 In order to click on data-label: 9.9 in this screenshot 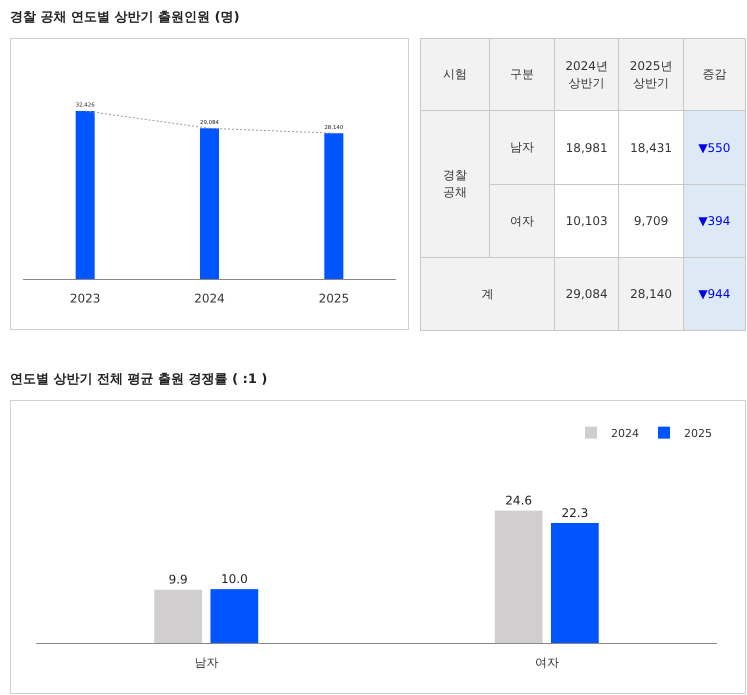, I will do `click(178, 579)`.